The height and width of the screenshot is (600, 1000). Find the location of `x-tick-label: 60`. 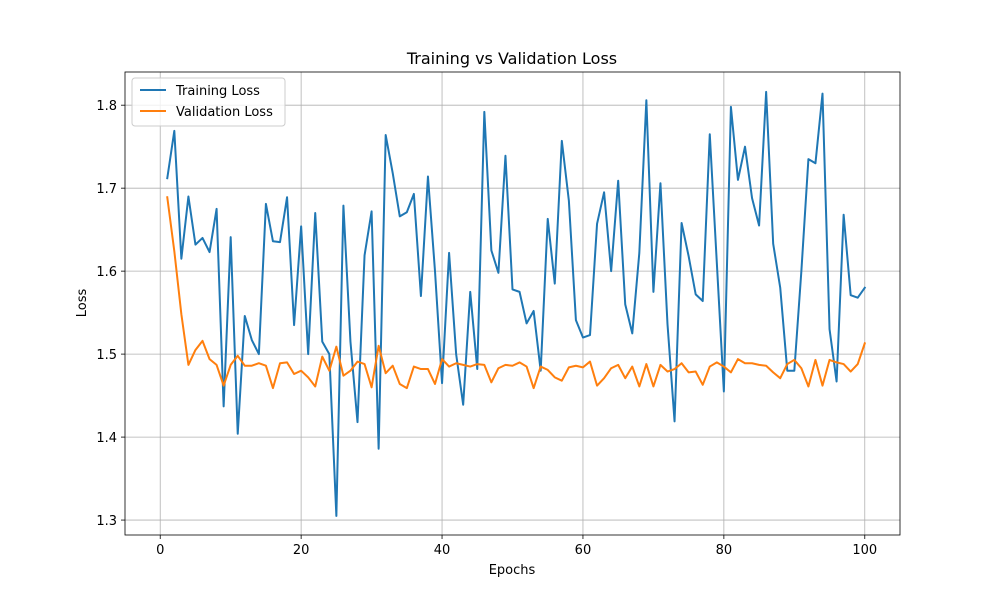

x-tick-label: 60 is located at coordinates (583, 550).